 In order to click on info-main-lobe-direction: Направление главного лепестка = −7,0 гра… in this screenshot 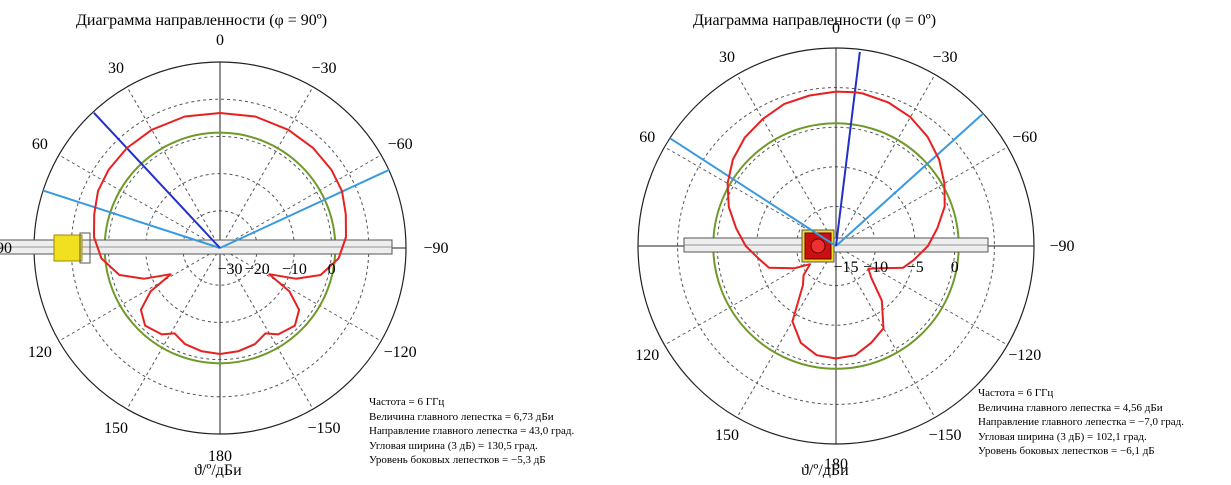, I will do `click(1081, 422)`.